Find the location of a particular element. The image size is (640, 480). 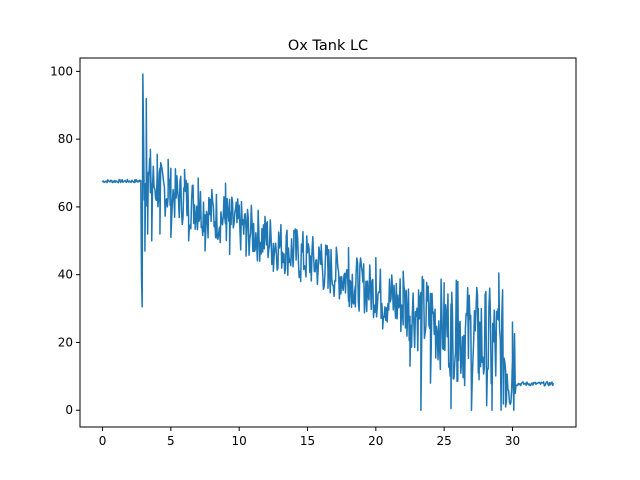

x-tick-label: 20 is located at coordinates (375, 441).